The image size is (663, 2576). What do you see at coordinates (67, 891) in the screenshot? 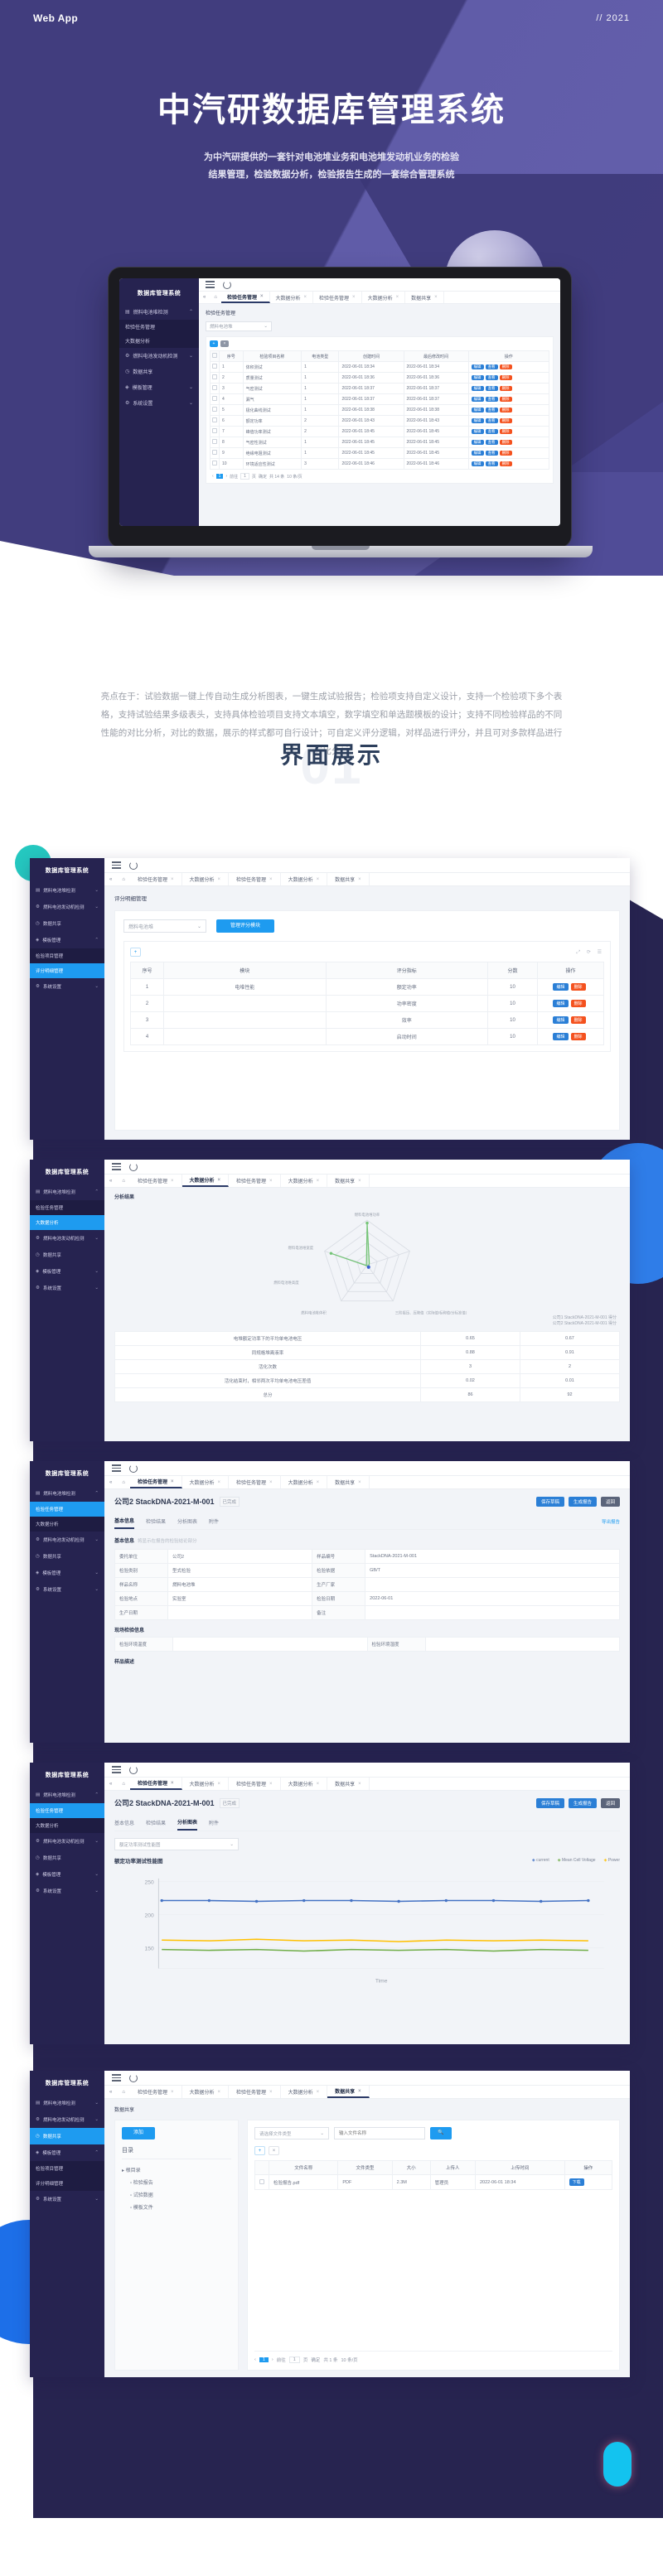
I see `sidebar-item-stack-test: ▤ 燃料电池堆检测 ⌄` at bounding box center [67, 891].